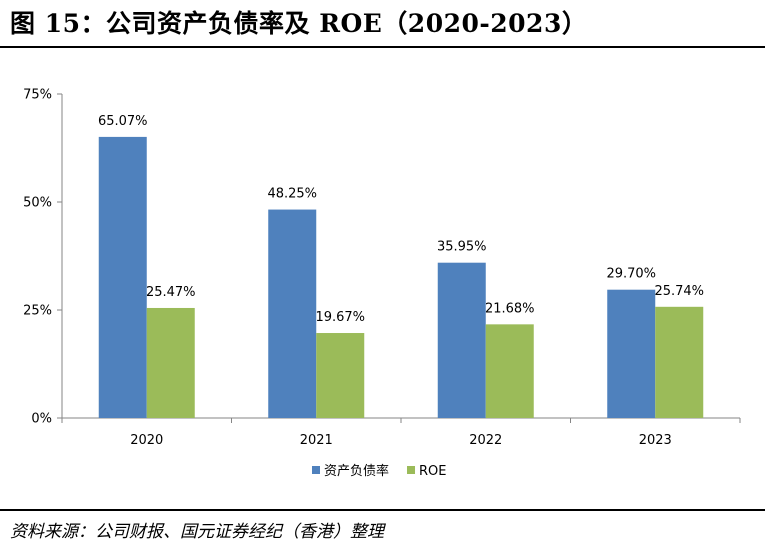 This screenshot has height=555, width=765. Describe the element at coordinates (462, 247) in the screenshot. I see `data-label: 35.95%` at that location.